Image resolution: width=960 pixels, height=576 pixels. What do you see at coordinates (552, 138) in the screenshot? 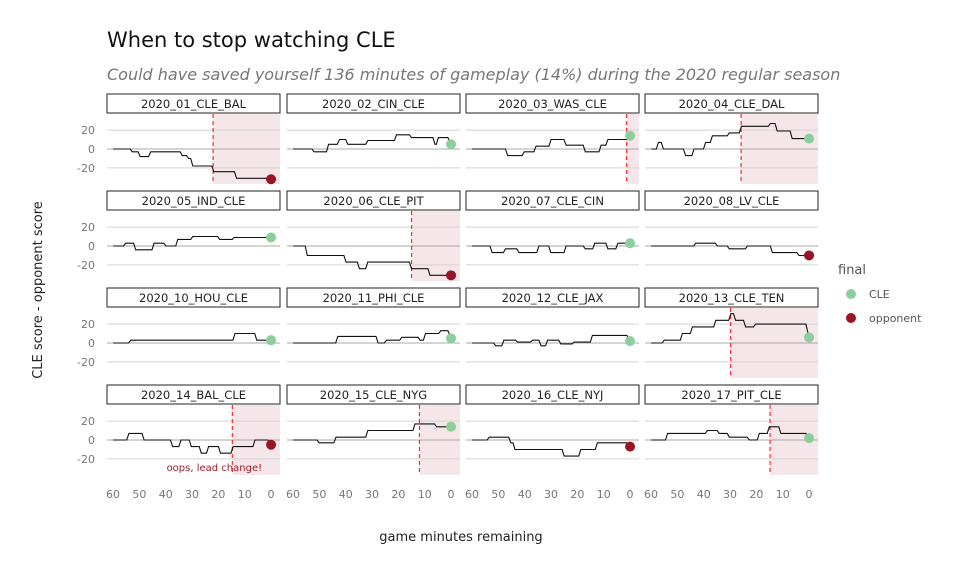
I see `facet-panel: 2020_03_WAS_CLE` at bounding box center [552, 138].